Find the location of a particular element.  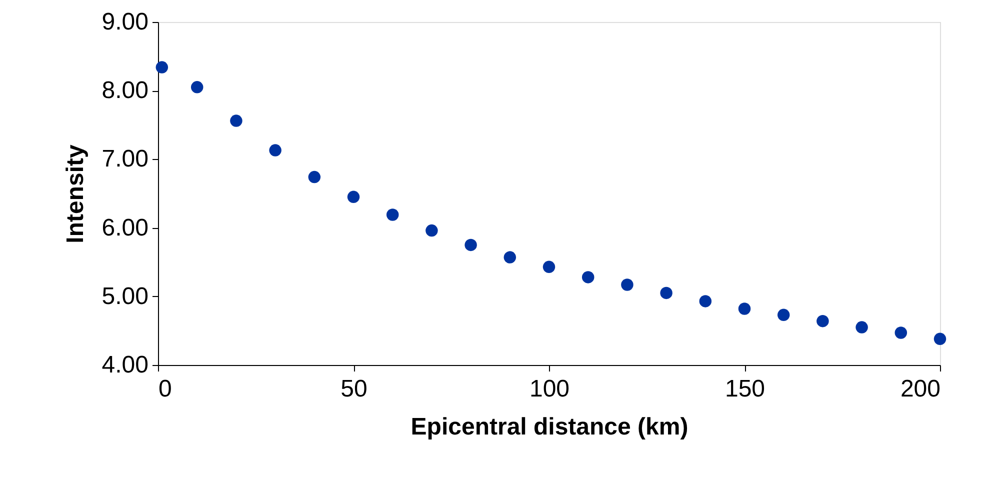

x-axis-title: Epicentral distance (km) is located at coordinates (549, 427).